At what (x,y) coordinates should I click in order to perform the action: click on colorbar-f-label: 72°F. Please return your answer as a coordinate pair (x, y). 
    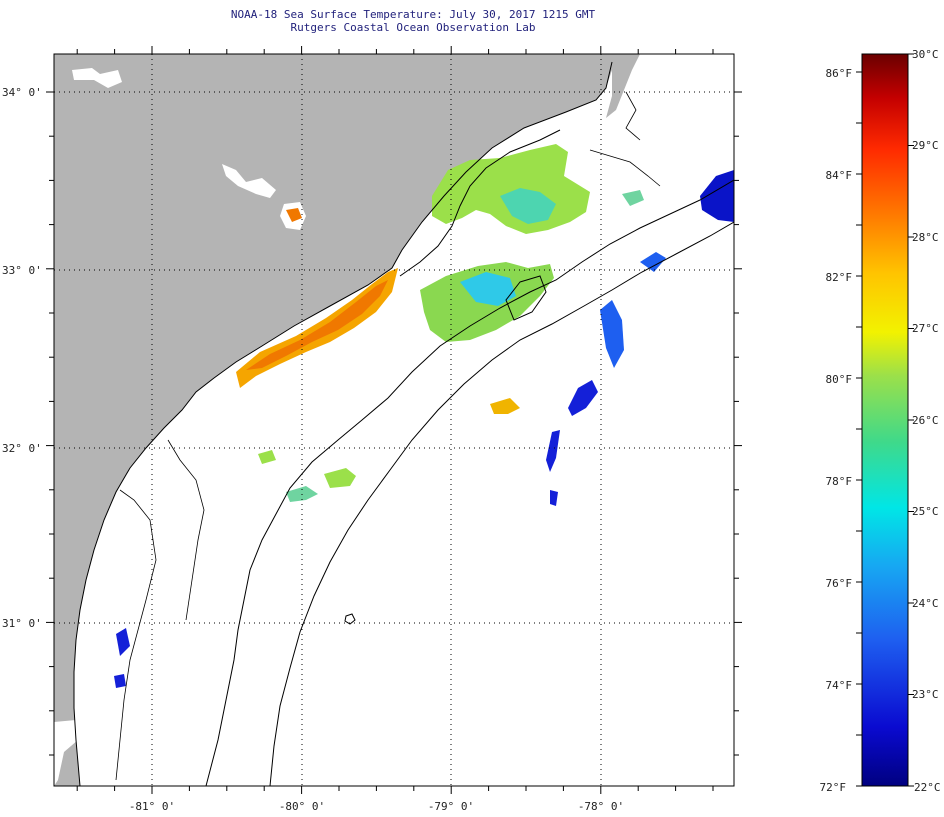
    Looking at the image, I should click on (833, 787).